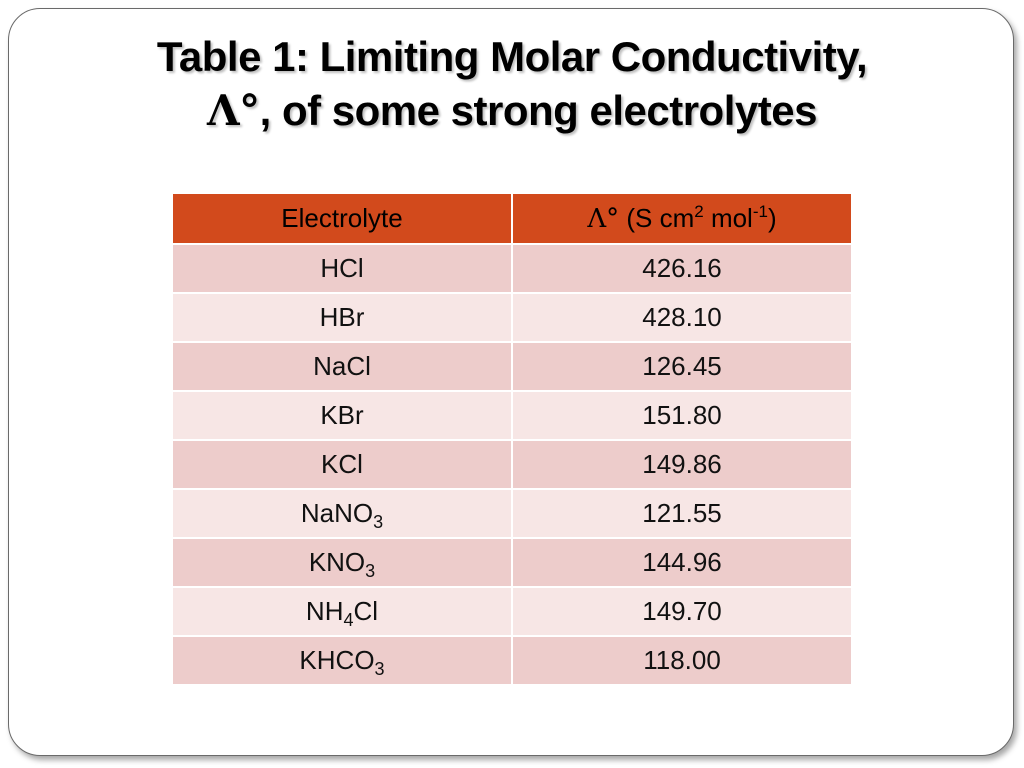 This screenshot has height=768, width=1024. Describe the element at coordinates (337, 562) in the screenshot. I see `electrolyte-formula: KNO` at that location.